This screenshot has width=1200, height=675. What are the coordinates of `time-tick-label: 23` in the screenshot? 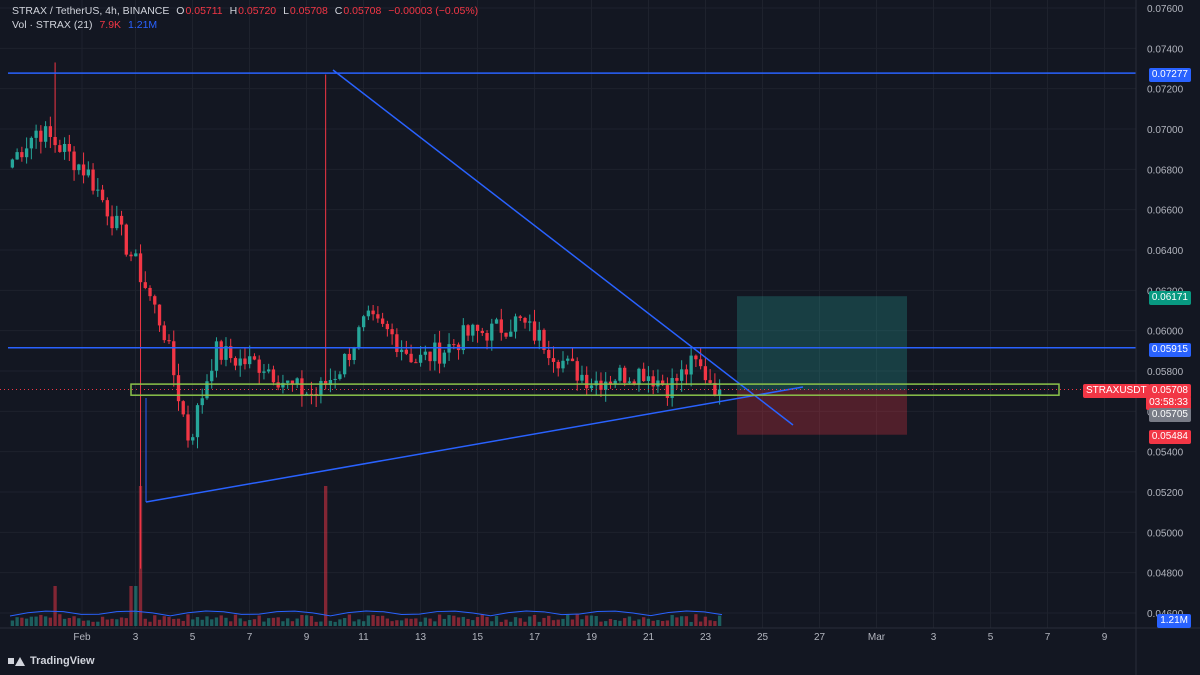 It's located at (706, 637).